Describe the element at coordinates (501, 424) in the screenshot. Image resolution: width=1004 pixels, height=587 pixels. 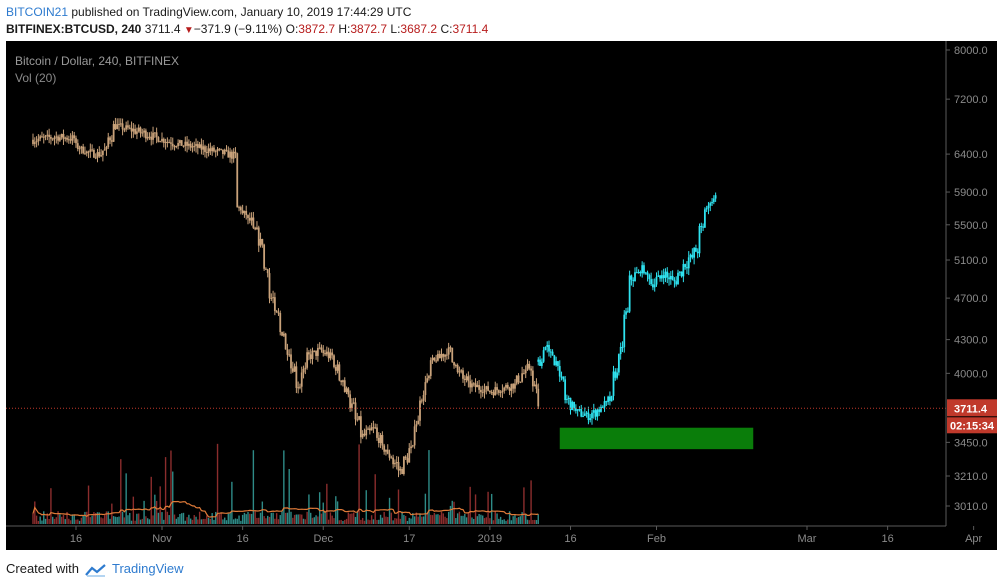
I see `overlay-layer: 3711.4 02:15:34` at that location.